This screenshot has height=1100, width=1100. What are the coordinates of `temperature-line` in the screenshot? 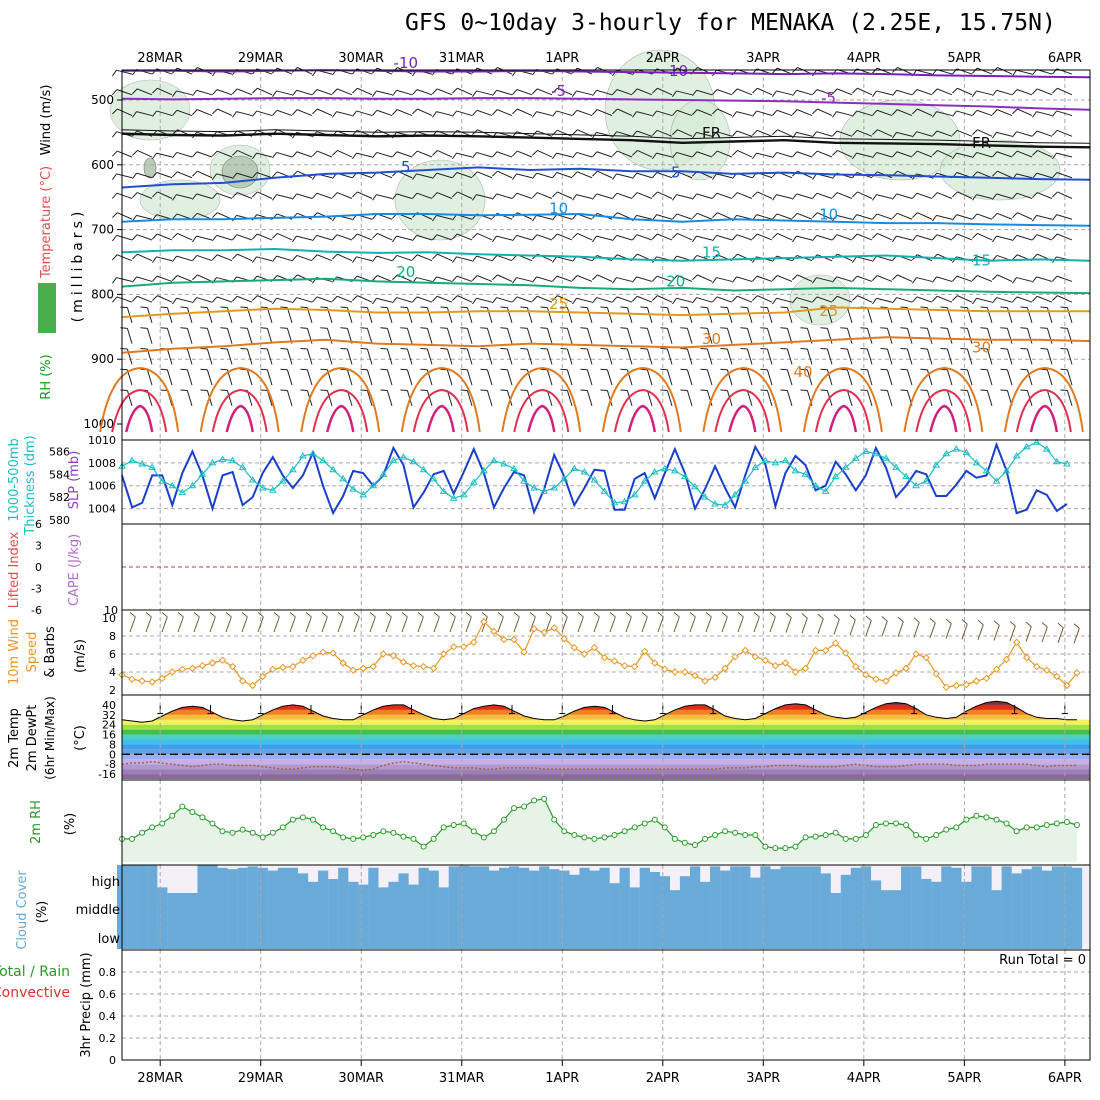 It's located at (599, 711).